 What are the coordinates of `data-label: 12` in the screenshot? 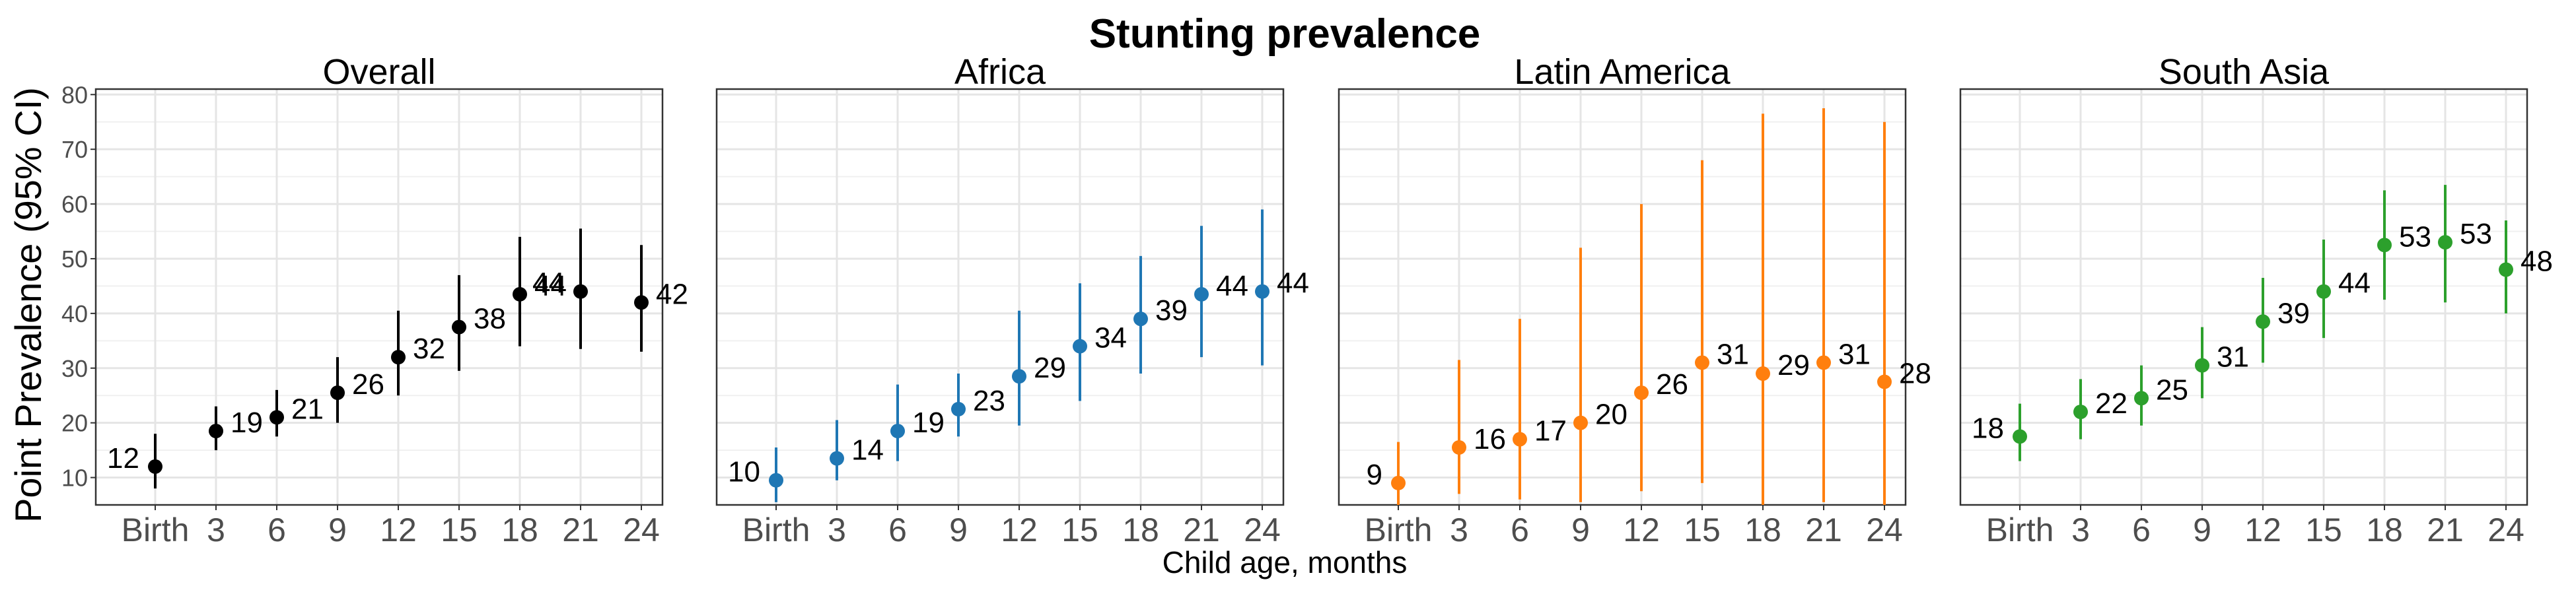 It's located at (123, 459).